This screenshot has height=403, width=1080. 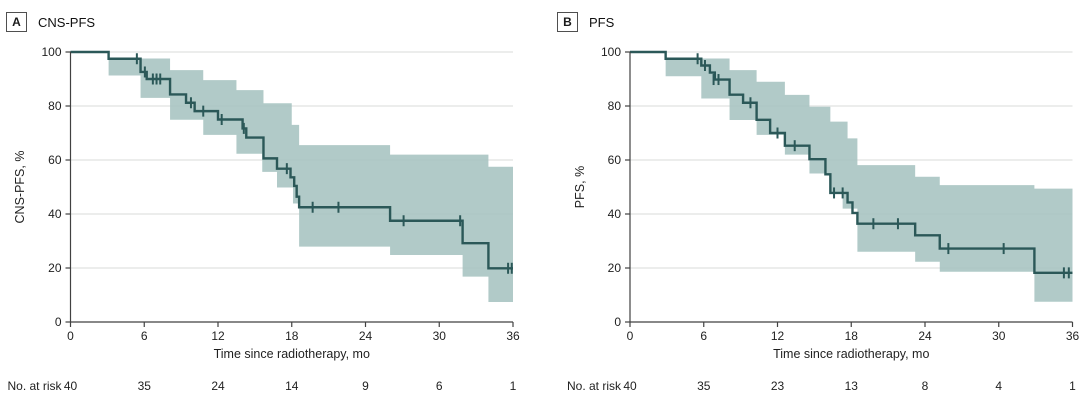 What do you see at coordinates (998, 386) in the screenshot?
I see `risk-count: 4` at bounding box center [998, 386].